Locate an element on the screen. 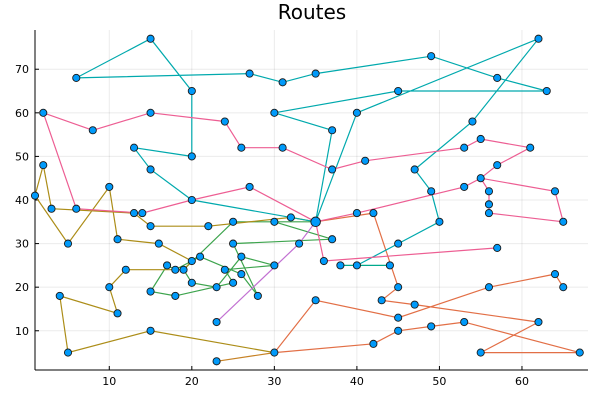  y-tick-label: 40 is located at coordinates (22, 200).